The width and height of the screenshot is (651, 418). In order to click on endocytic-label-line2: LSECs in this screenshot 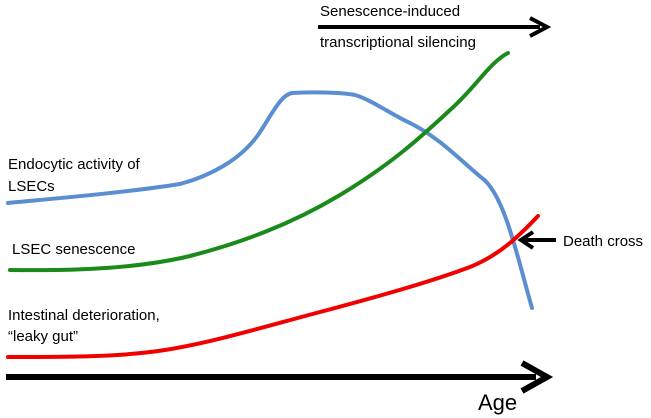, I will do `click(31, 186)`.